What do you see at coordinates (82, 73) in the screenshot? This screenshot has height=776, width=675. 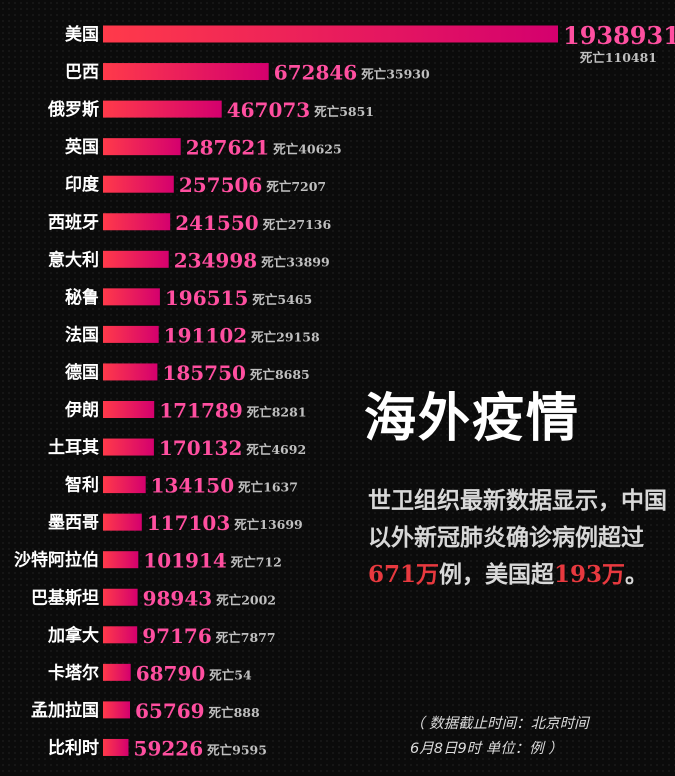 I see `country-label: 巴西` at bounding box center [82, 73].